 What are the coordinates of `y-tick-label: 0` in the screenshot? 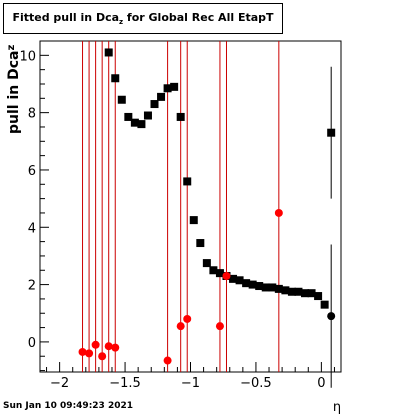 It's located at (32, 343).